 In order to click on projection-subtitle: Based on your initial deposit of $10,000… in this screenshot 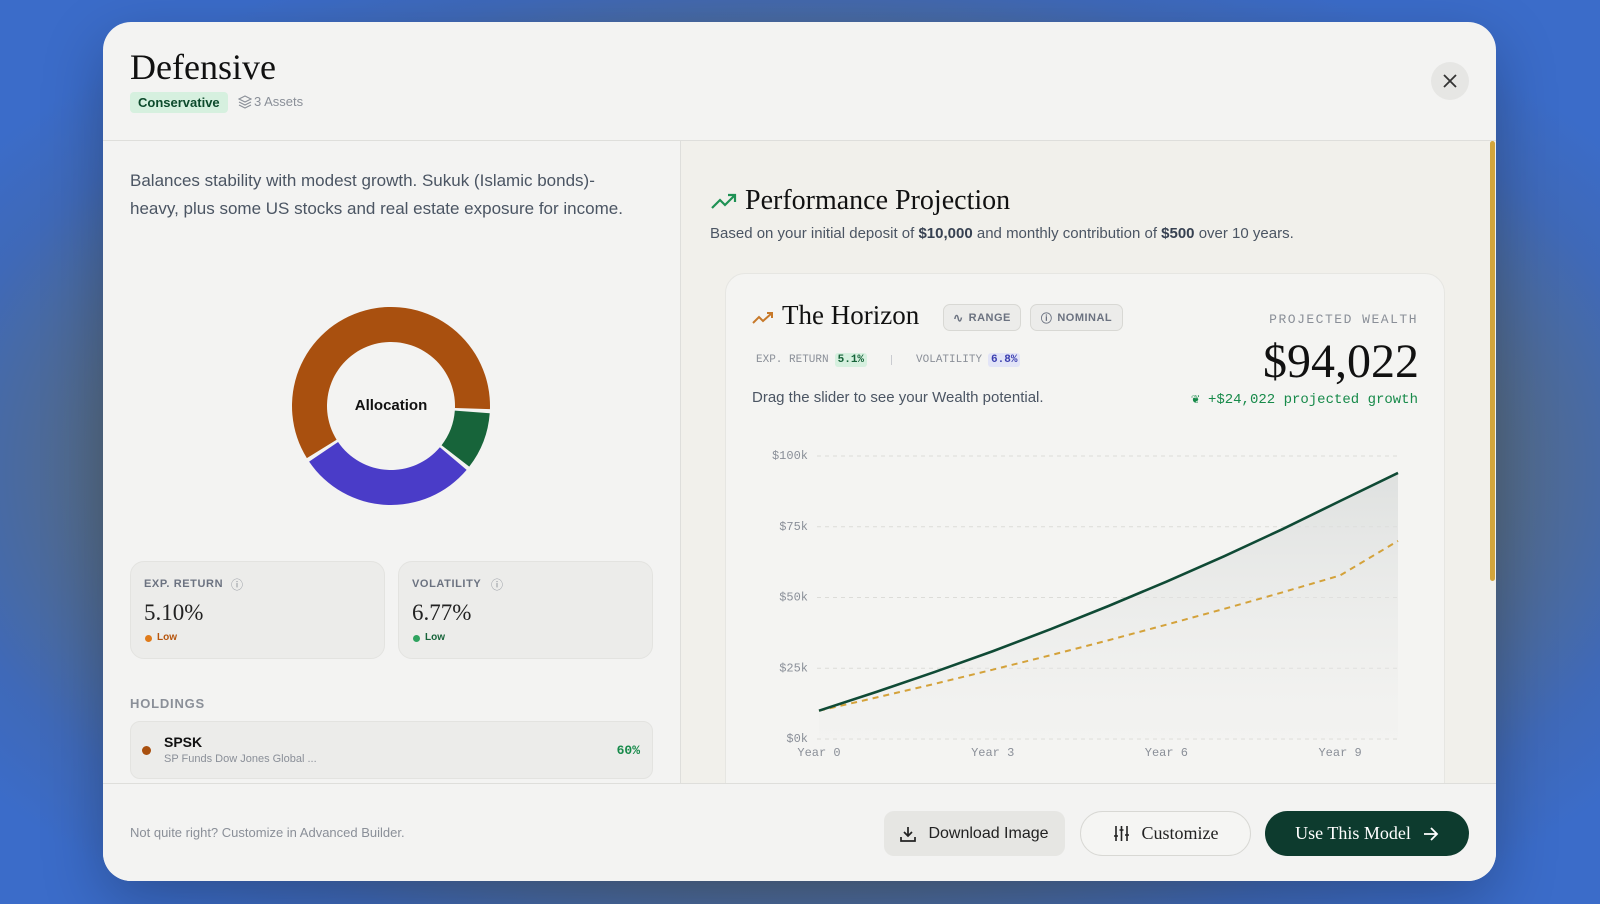, I will do `click(1002, 233)`.